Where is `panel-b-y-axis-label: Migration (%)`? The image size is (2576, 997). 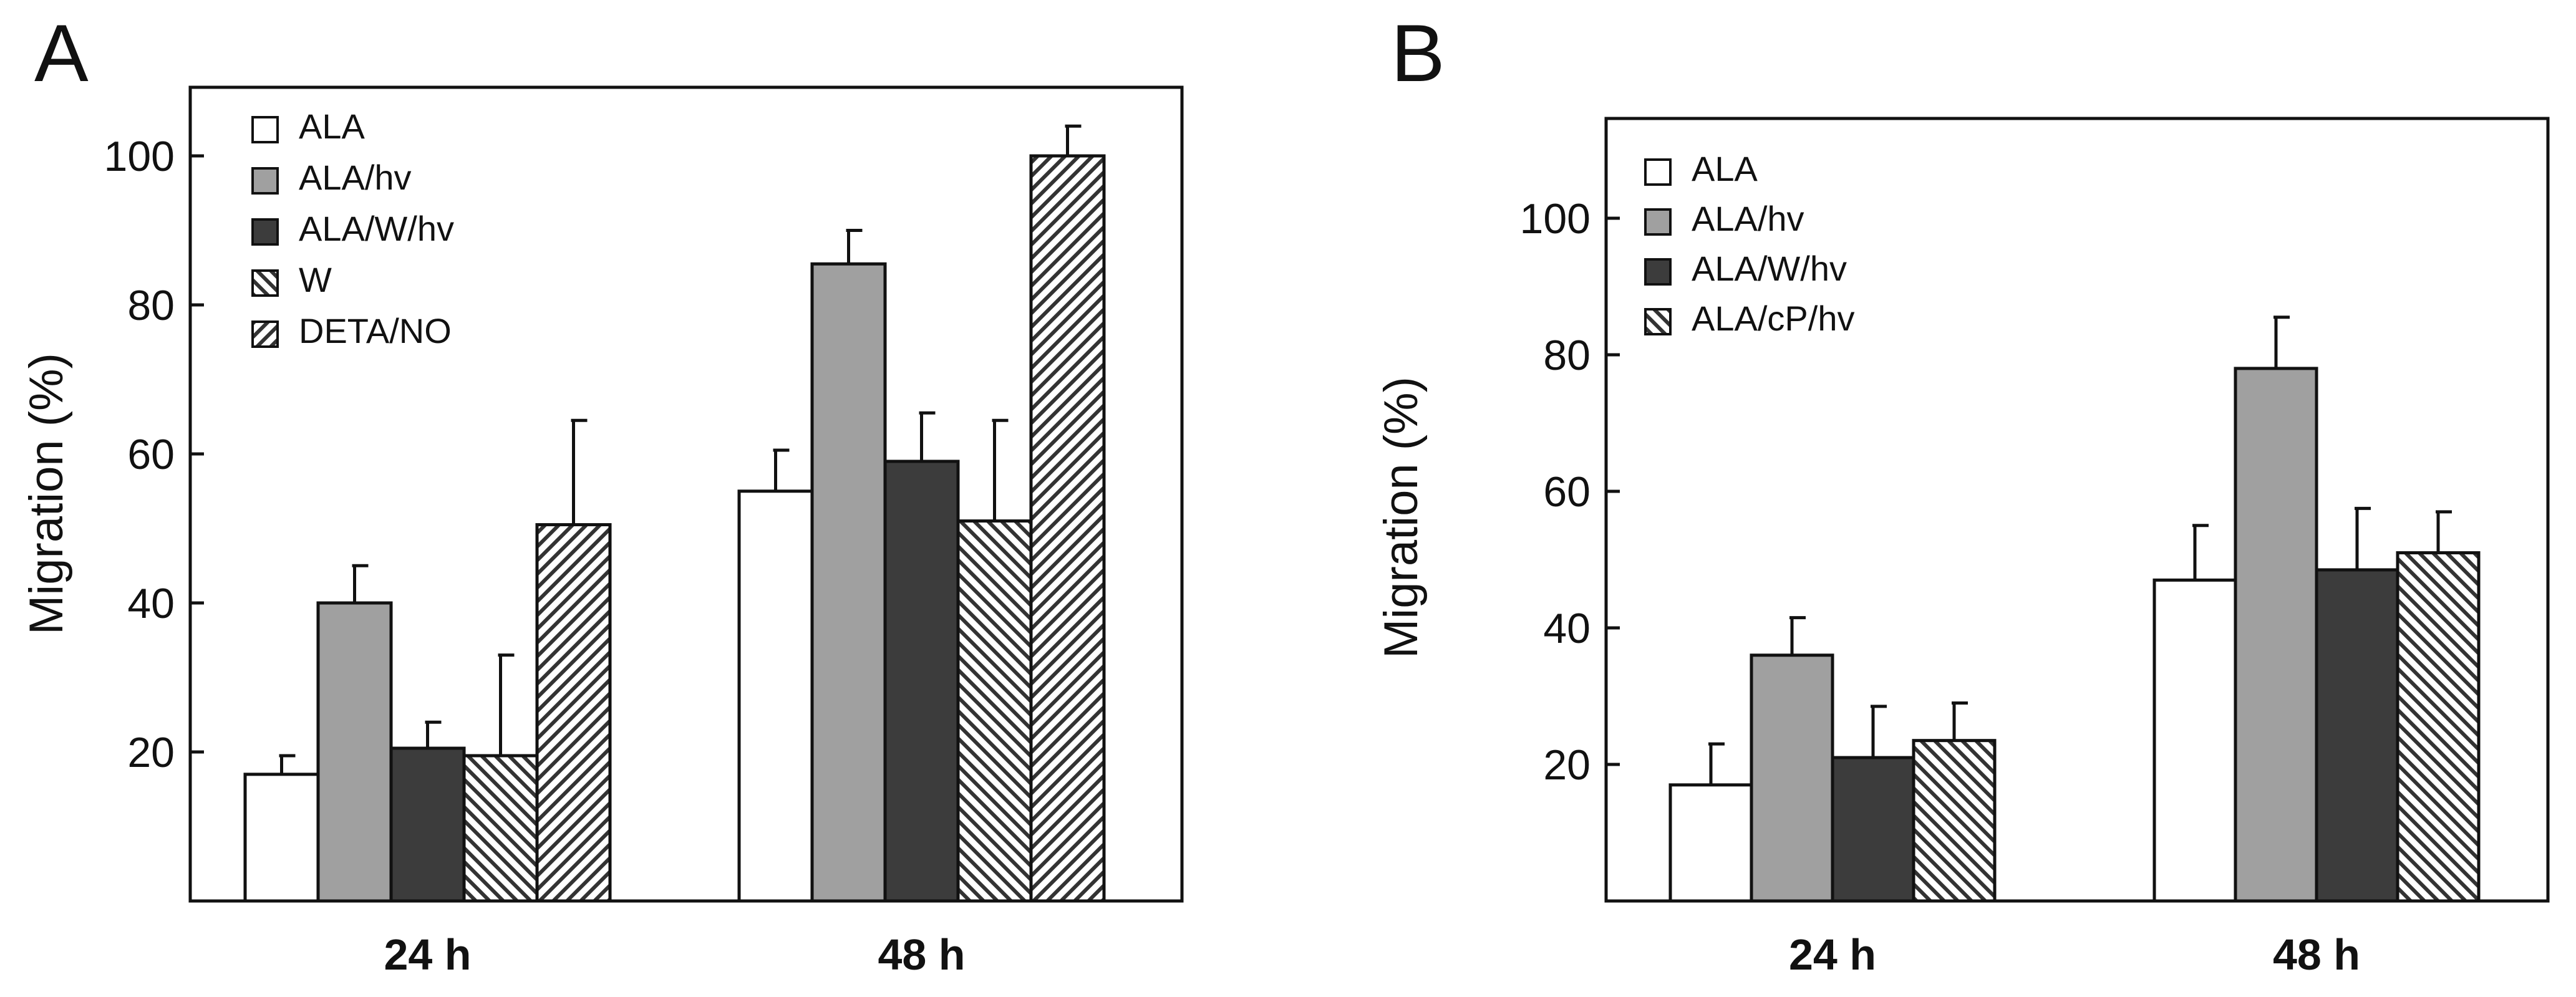
panel-b-y-axis-label: Migration (%) is located at coordinates (1401, 517).